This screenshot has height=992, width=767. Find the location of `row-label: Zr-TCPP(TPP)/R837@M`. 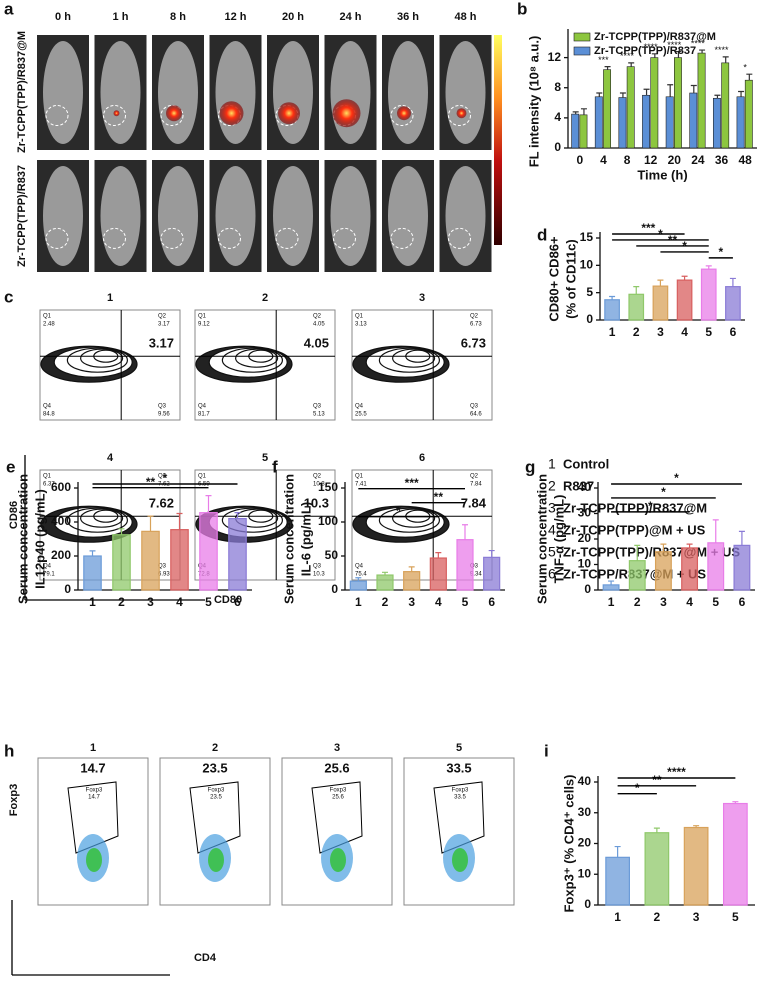

row-label: Zr-TCPP(TPP)/R837@M is located at coordinates (22, 92).